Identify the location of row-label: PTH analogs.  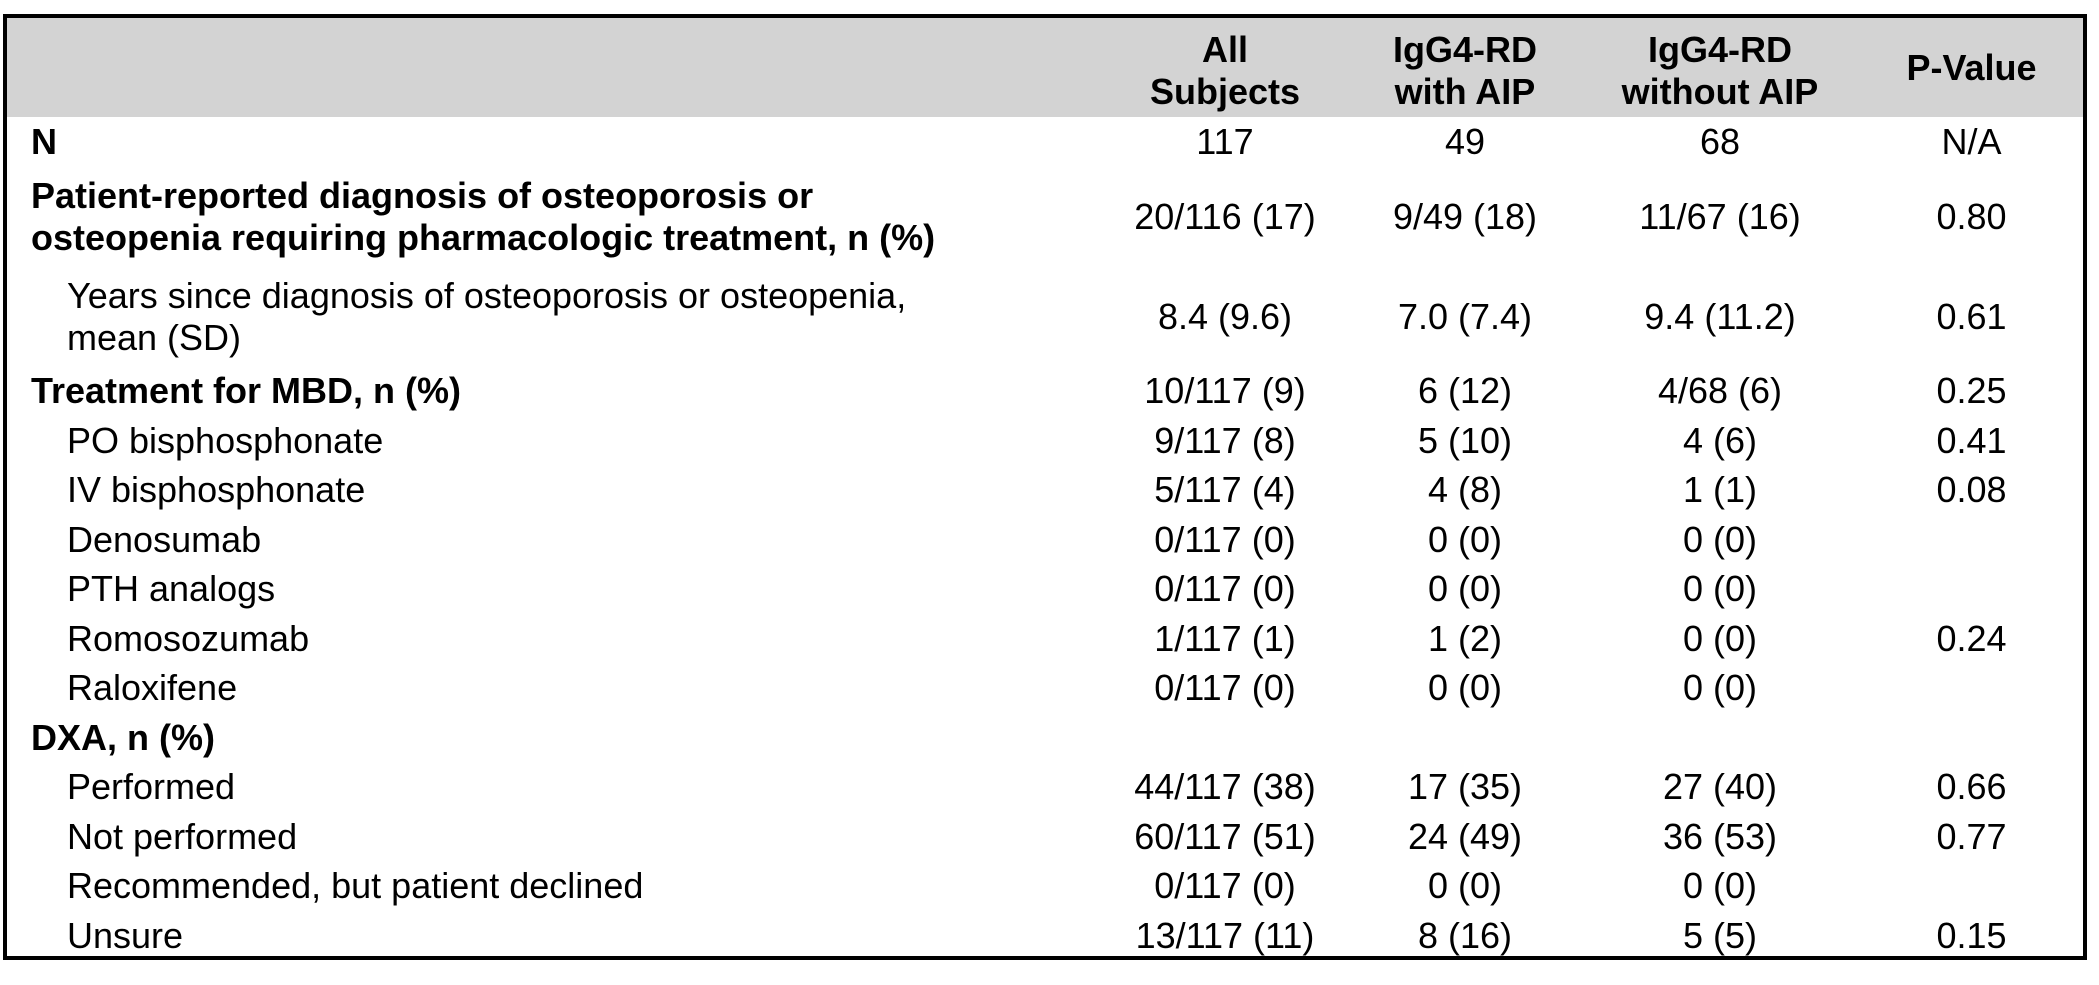
(171, 589).